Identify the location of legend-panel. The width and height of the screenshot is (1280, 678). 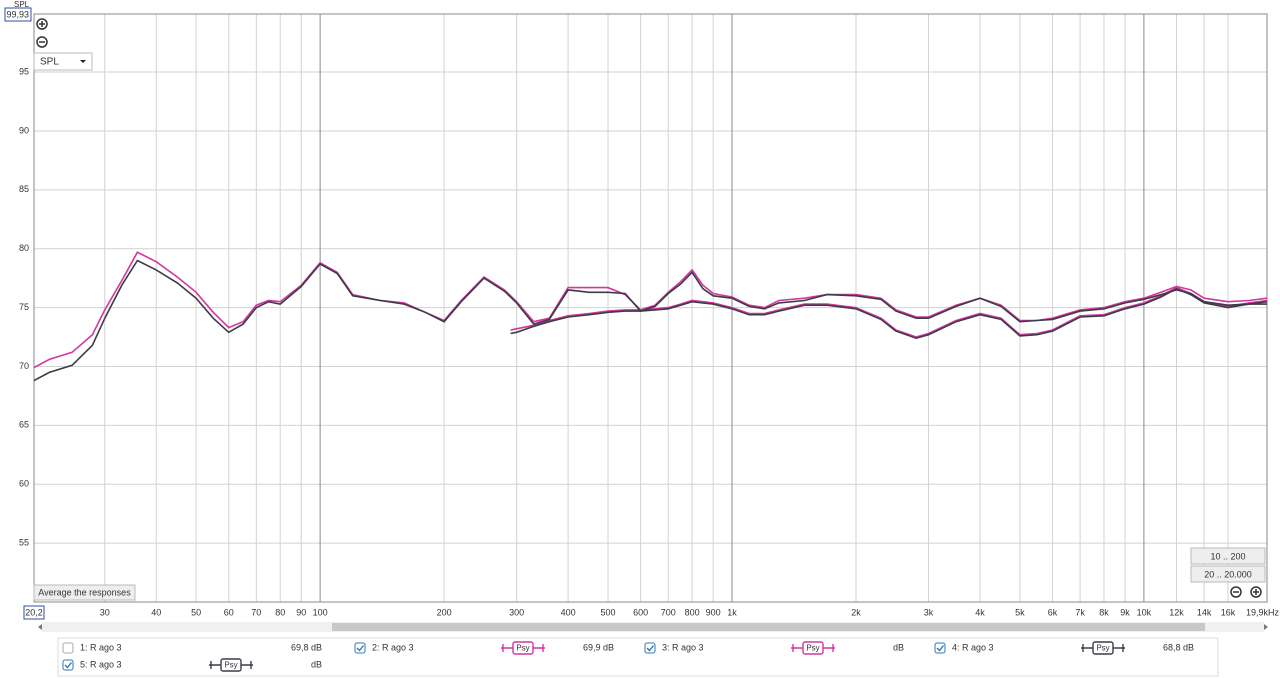
(638, 657).